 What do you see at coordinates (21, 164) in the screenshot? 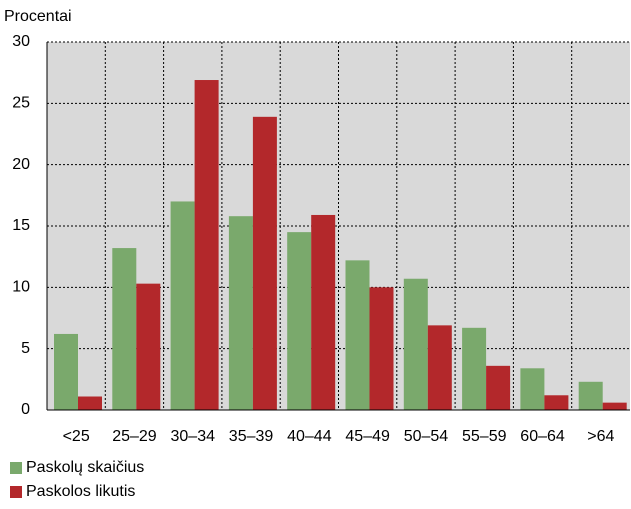
I see `y-tick-label: 20` at bounding box center [21, 164].